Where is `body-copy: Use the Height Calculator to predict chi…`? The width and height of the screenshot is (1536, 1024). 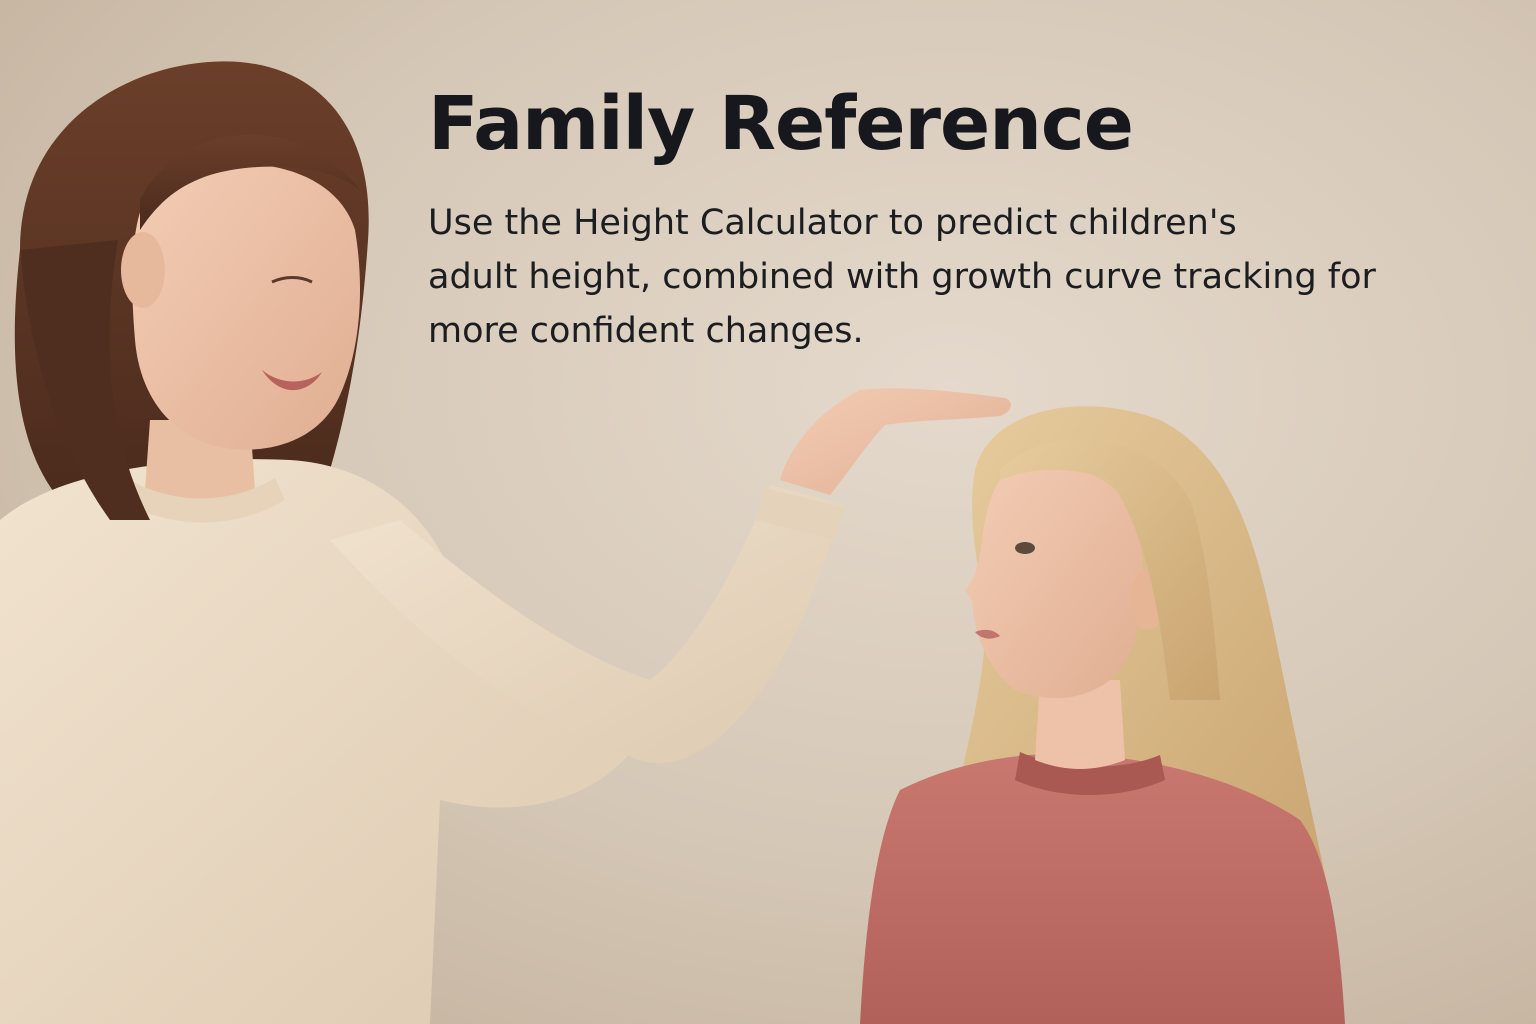 body-copy: Use the Height Calculator to predict chi… is located at coordinates (908, 277).